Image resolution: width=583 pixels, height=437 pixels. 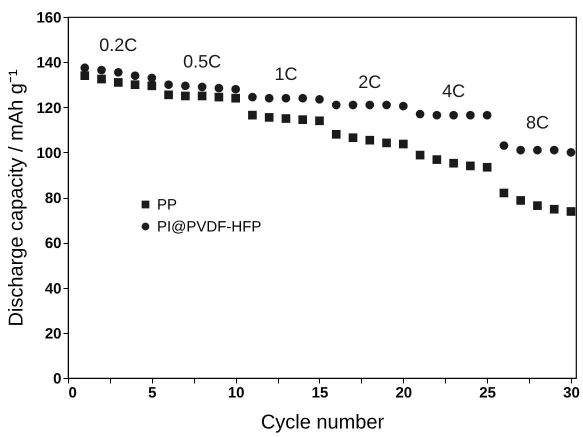 I want to click on annotation: 1C, so click(x=286, y=74).